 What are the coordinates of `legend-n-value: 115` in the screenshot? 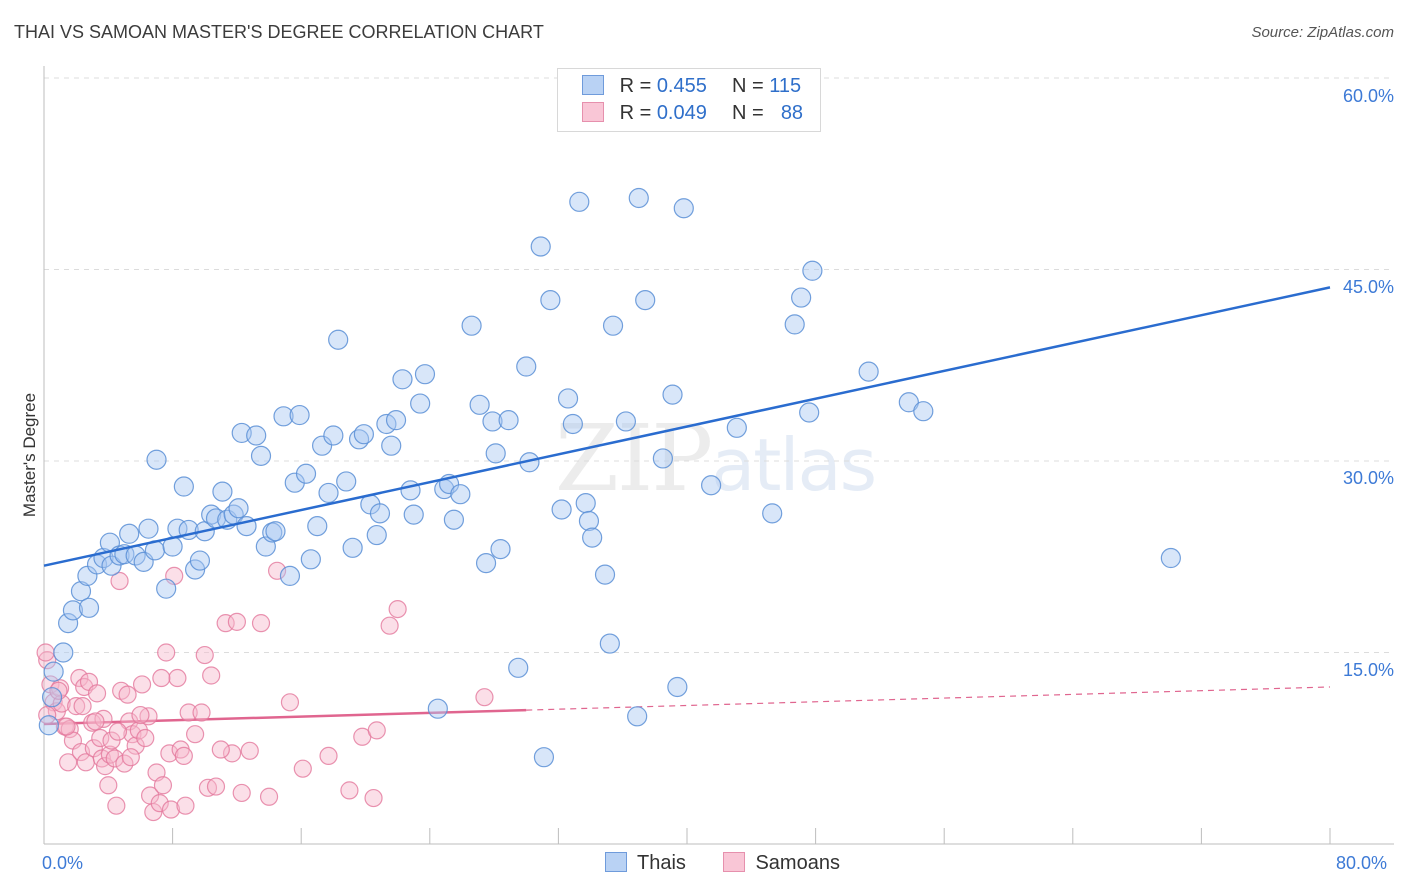 It's located at (785, 86).